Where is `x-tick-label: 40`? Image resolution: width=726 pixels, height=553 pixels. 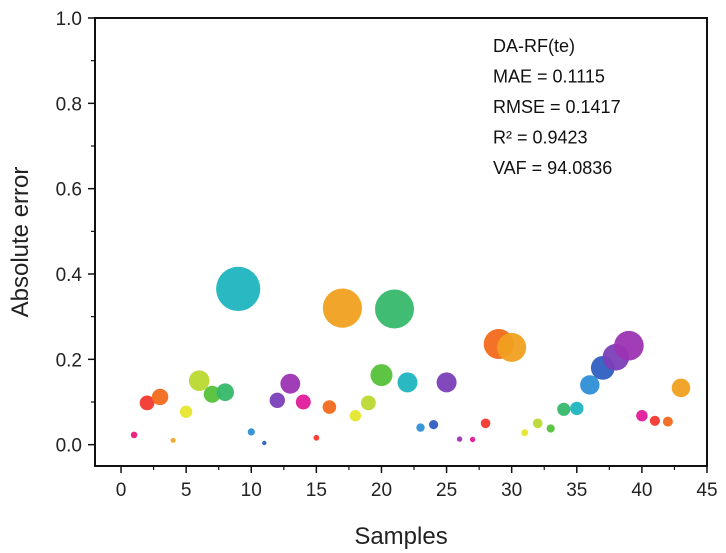
x-tick-label: 40 is located at coordinates (641, 490).